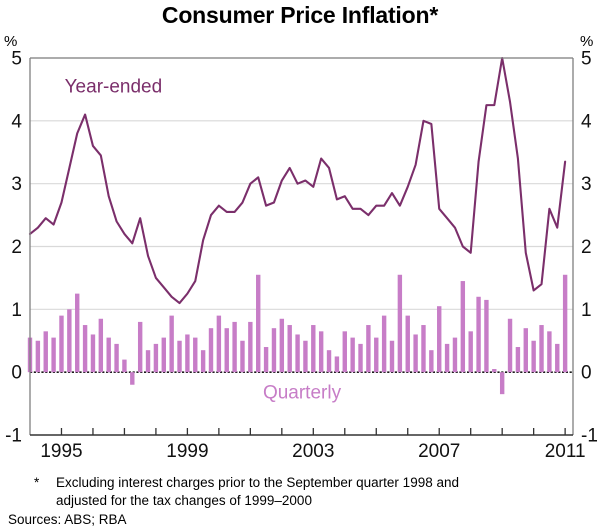 The image size is (600, 529). I want to click on quarterly-label: Quarterly, so click(302, 393).